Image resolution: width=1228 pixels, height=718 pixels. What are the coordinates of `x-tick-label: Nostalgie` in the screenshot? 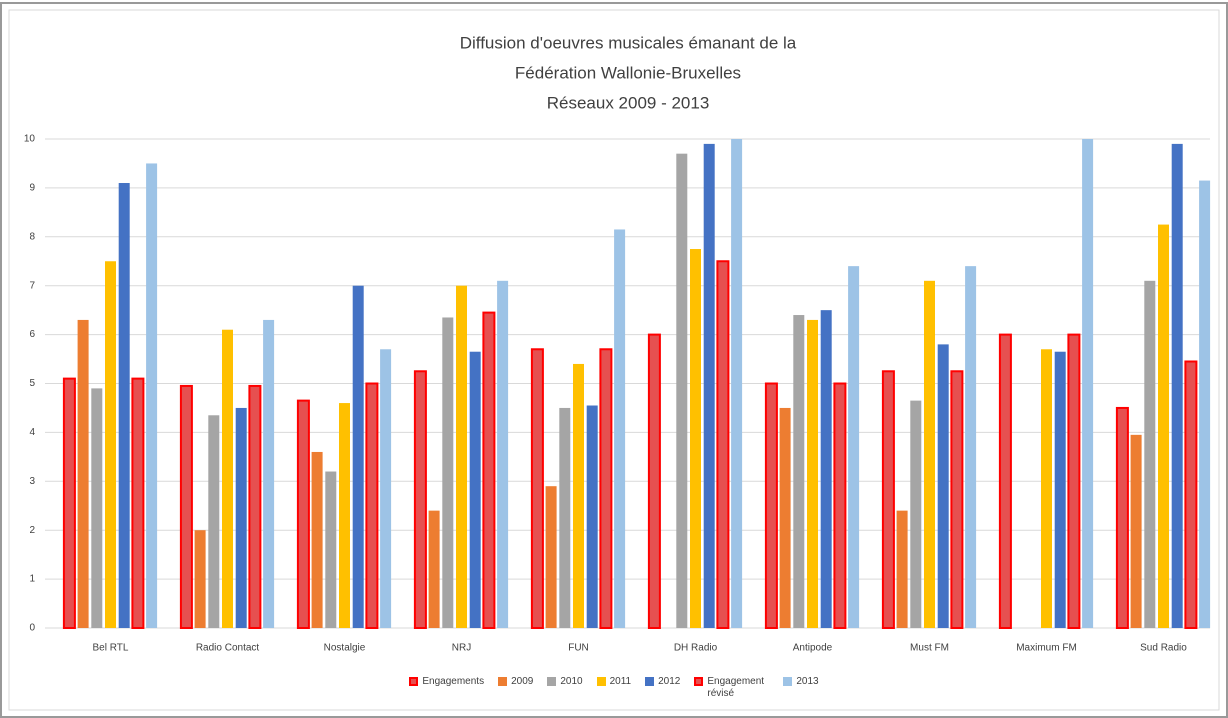 It's located at (345, 648).